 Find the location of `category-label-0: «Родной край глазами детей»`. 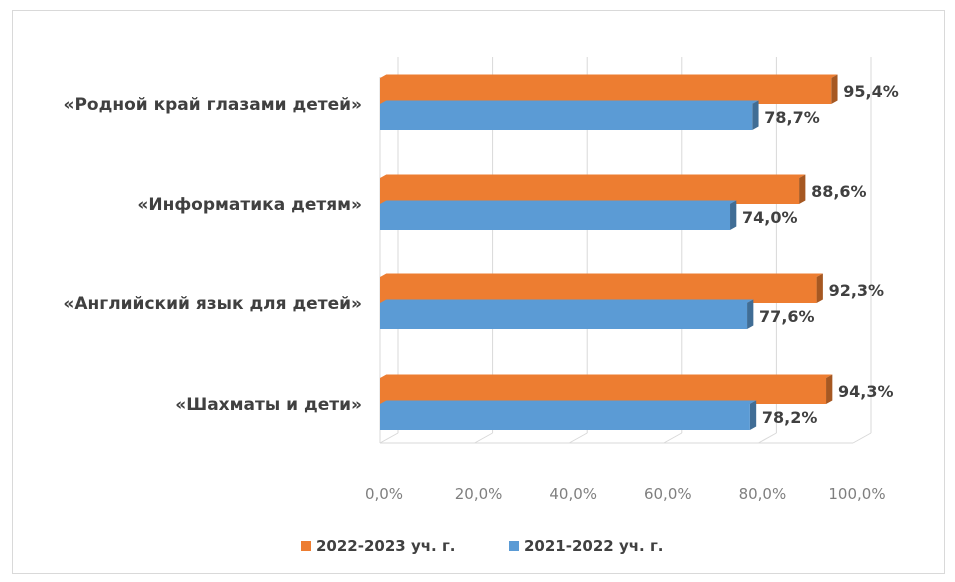

category-label-0: «Родной край глазами детей» is located at coordinates (212, 105).